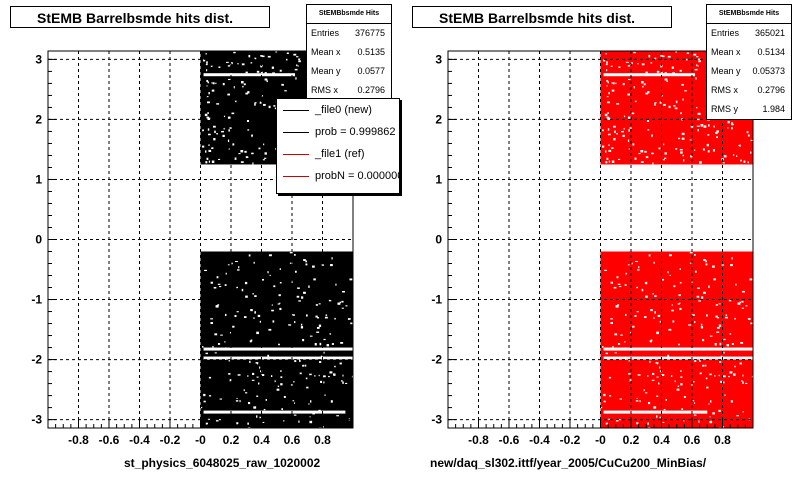 Image resolution: width=800 pixels, height=480 pixels. I want to click on legend-entry-file0: _file0 (new), so click(338, 110).